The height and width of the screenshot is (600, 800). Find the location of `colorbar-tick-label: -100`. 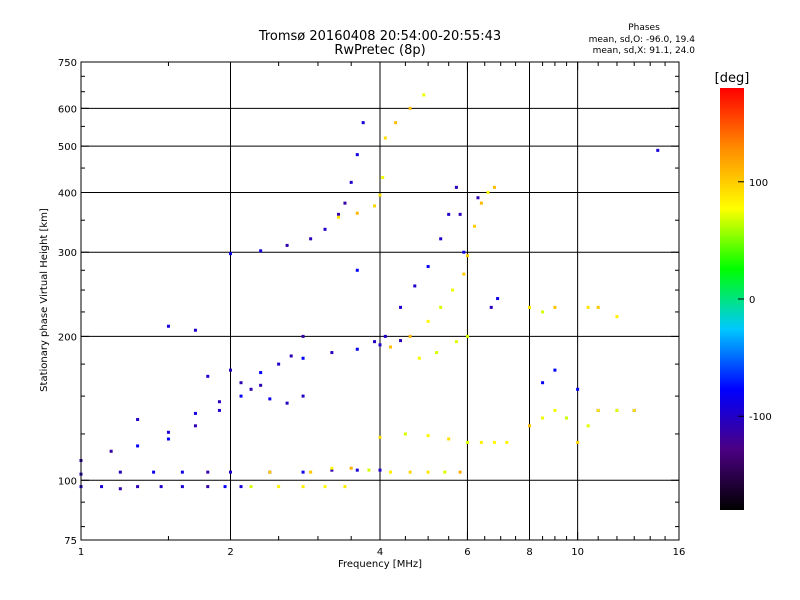

colorbar-tick-label: -100 is located at coordinates (760, 417).